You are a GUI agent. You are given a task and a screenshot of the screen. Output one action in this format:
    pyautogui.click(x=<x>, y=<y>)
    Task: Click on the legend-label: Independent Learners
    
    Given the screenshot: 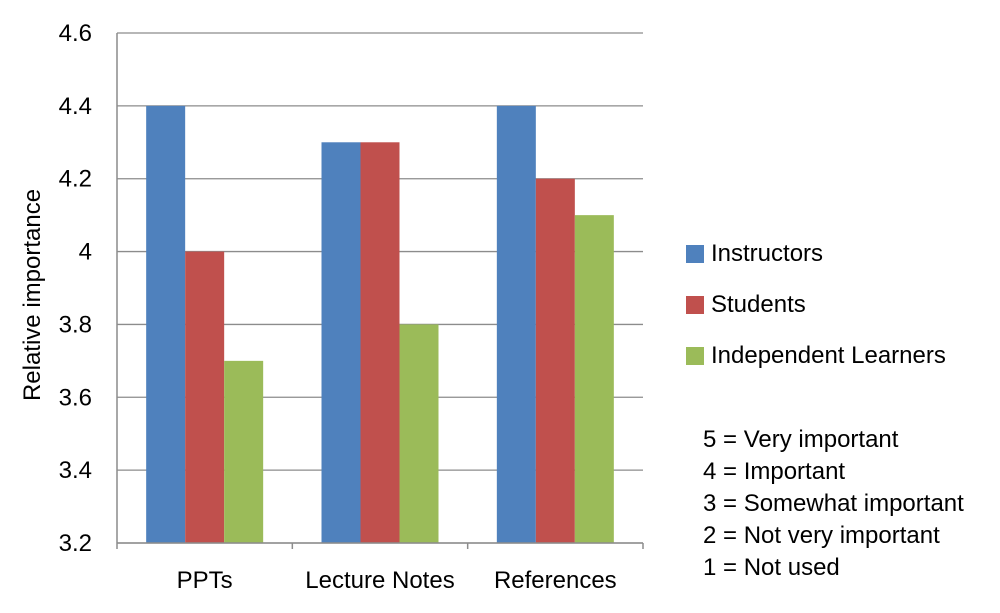 What is the action you would take?
    pyautogui.click(x=828, y=355)
    